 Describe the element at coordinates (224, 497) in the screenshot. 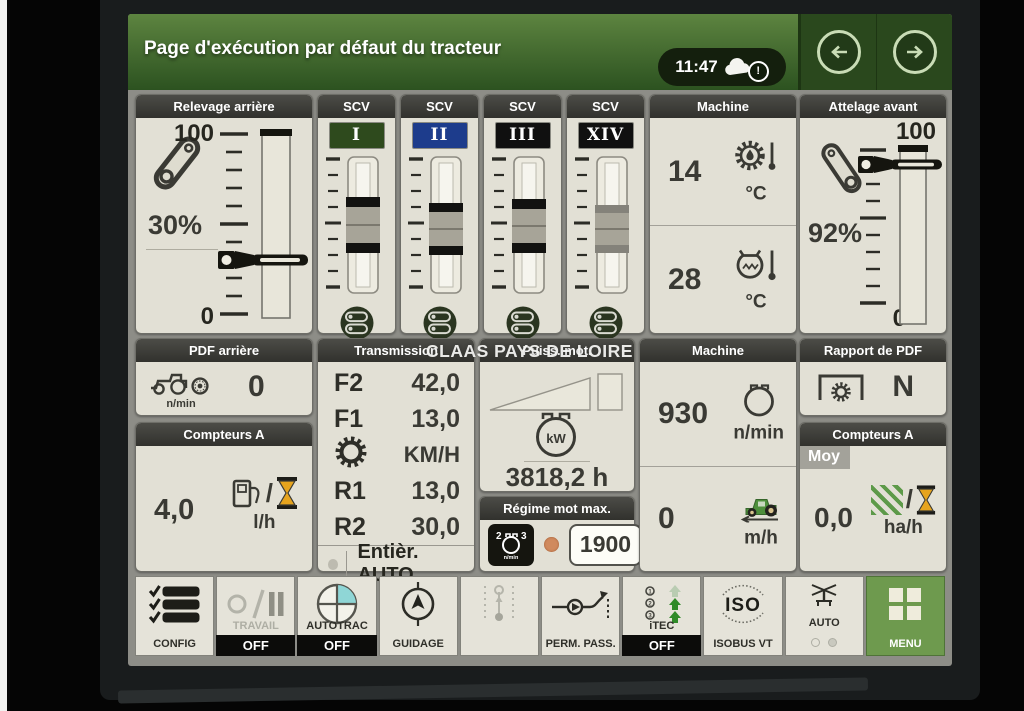

I see `panel-counters-a-left: Compteurs A 4,0 /` at that location.